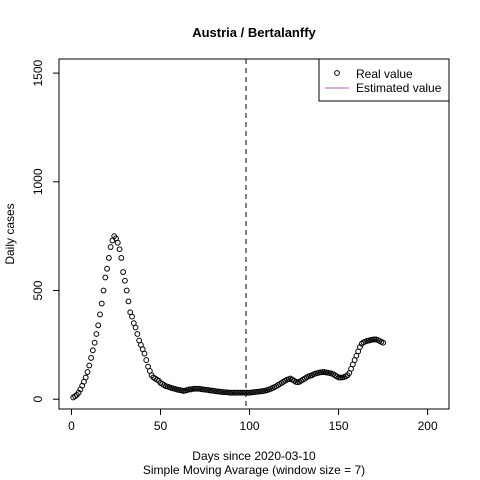 This screenshot has height=480, width=480. Describe the element at coordinates (254, 32) in the screenshot. I see `chart-title: Austria / Bertalanffy` at that location.